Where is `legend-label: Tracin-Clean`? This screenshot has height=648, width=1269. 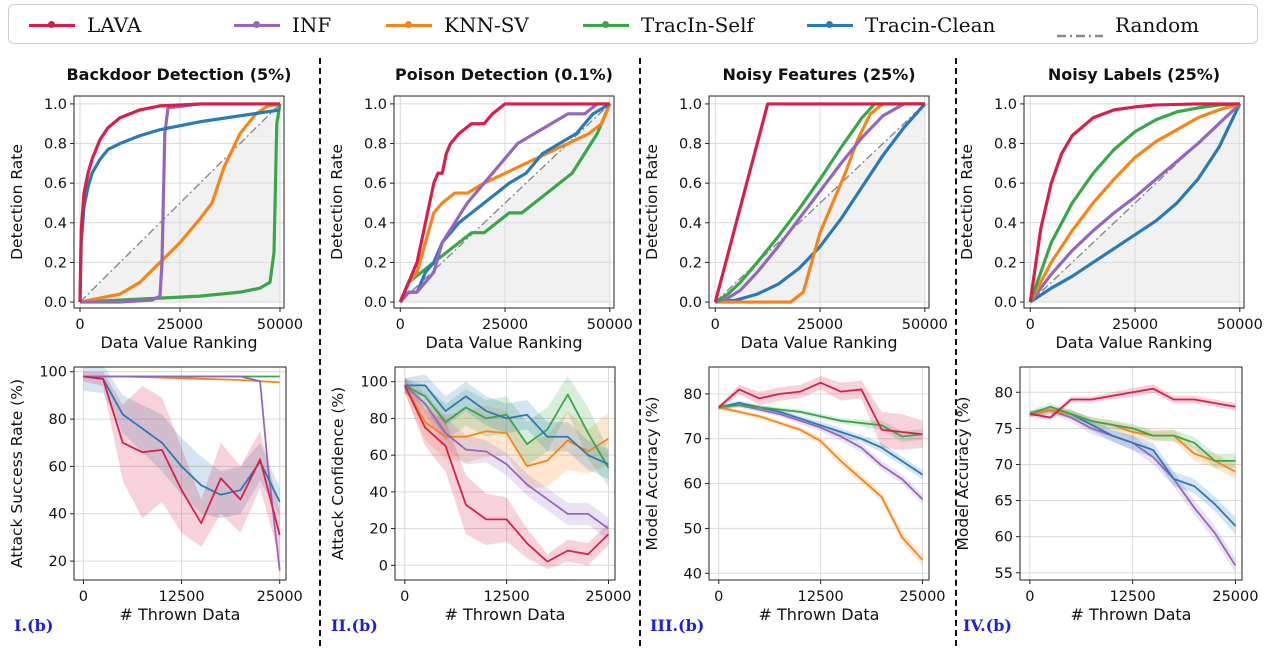 legend-label: Tracin-Clean is located at coordinates (930, 25).